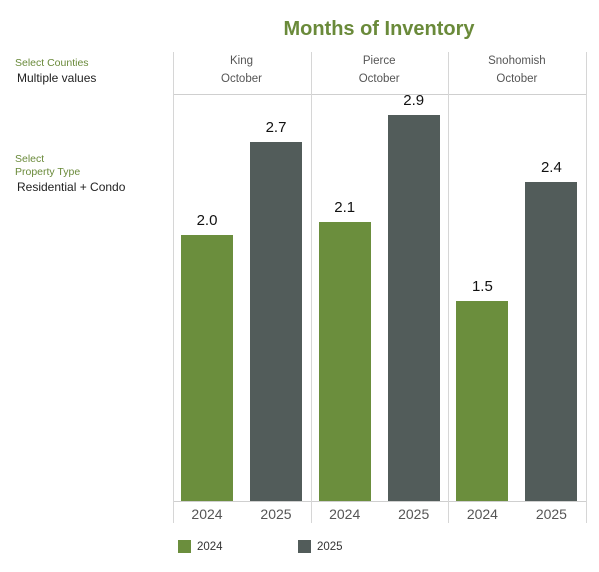  I want to click on select-property-type-value: Residential + Condo, so click(71, 187).